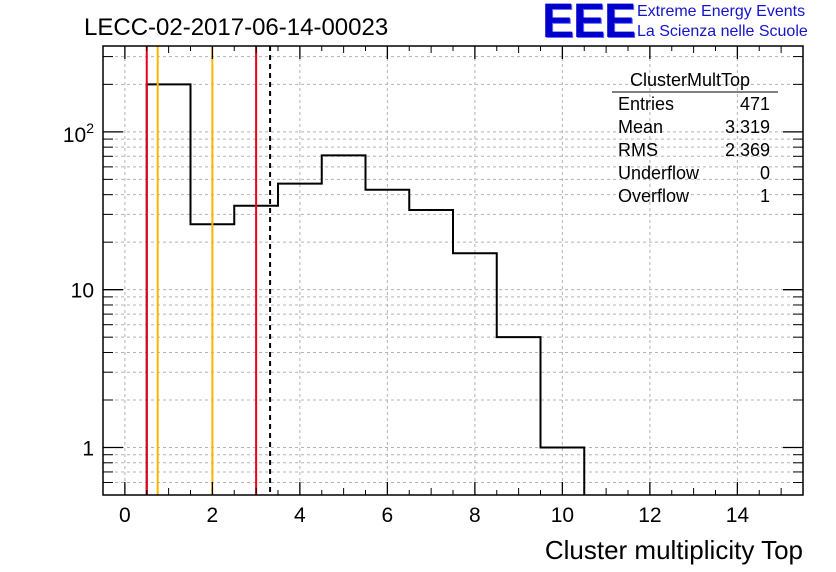 The width and height of the screenshot is (836, 572). Describe the element at coordinates (646, 104) in the screenshot. I see `stats-label: Entries` at that location.